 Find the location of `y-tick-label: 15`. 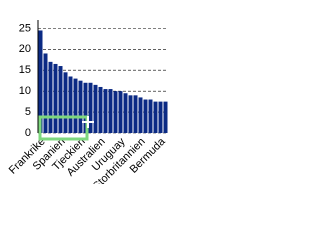

y-tick-label: 15 is located at coordinates (25, 70).